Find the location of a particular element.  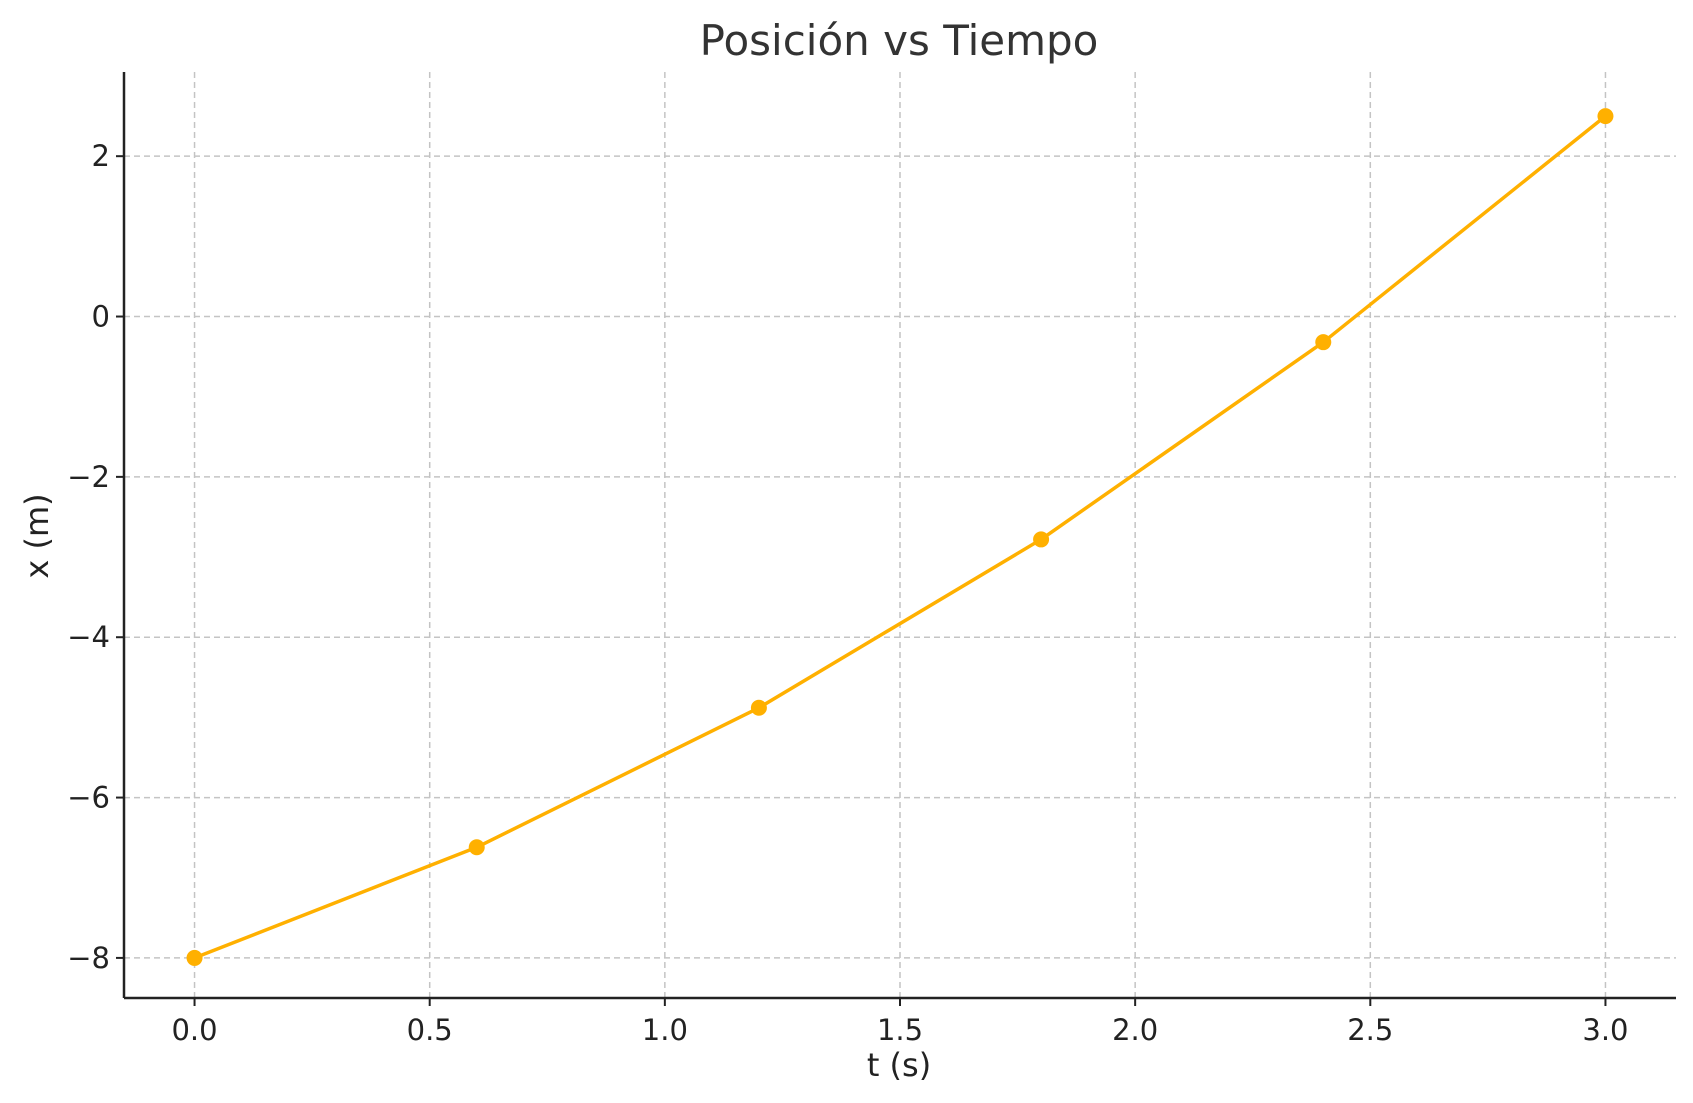

x-tick-label-3: 1.5 is located at coordinates (900, 1030).